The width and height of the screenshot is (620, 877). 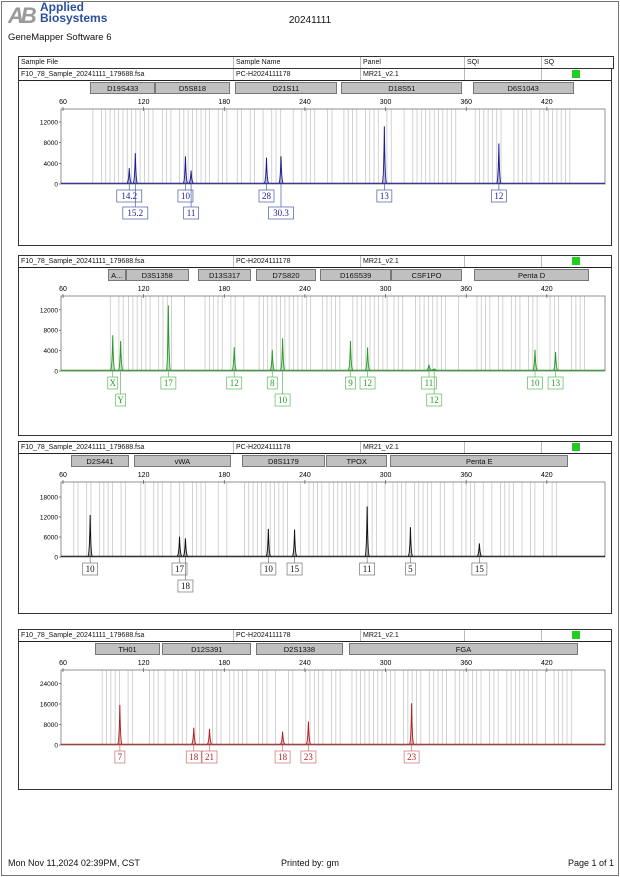 What do you see at coordinates (355, 275) in the screenshot?
I see `locus-d16s539: D16S539` at bounding box center [355, 275].